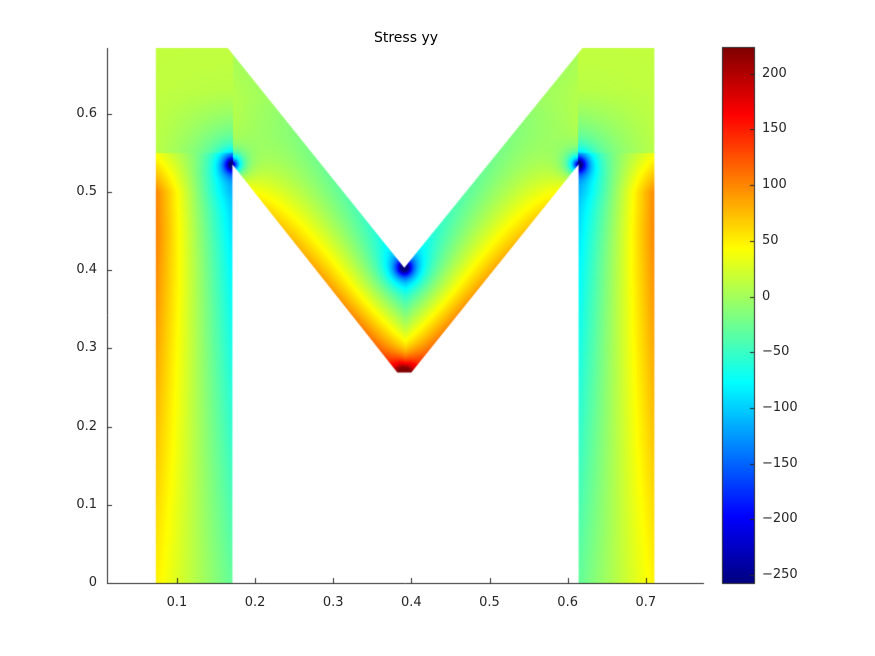 Image resolution: width=875 pixels, height=656 pixels. Describe the element at coordinates (86, 270) in the screenshot. I see `y-tick-label: 0.4` at that location.